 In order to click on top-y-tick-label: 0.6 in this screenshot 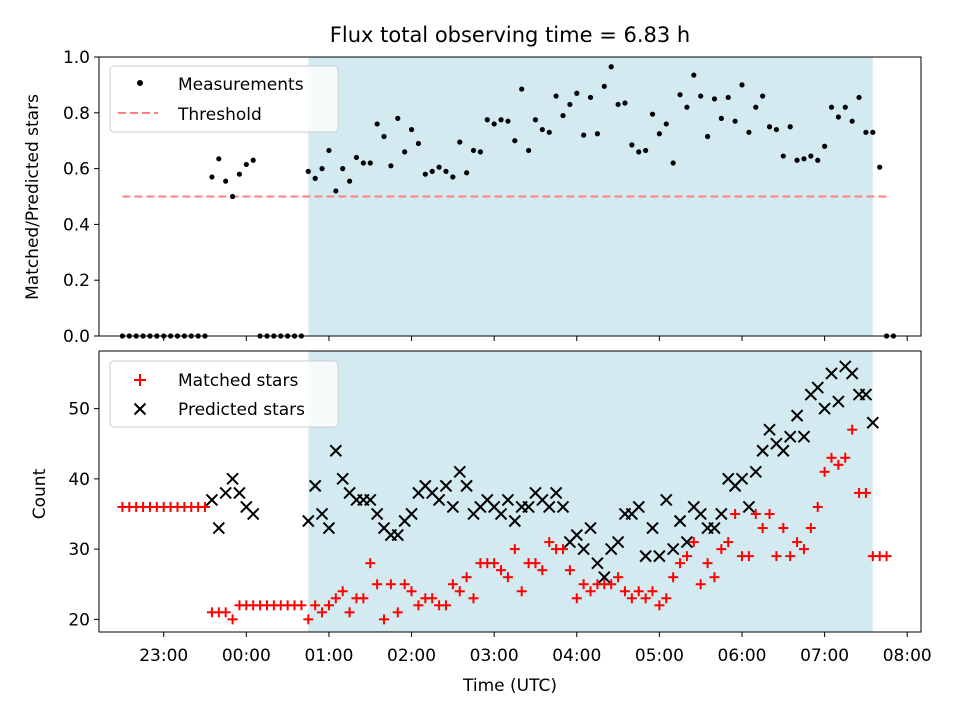, I will do `click(76, 170)`.